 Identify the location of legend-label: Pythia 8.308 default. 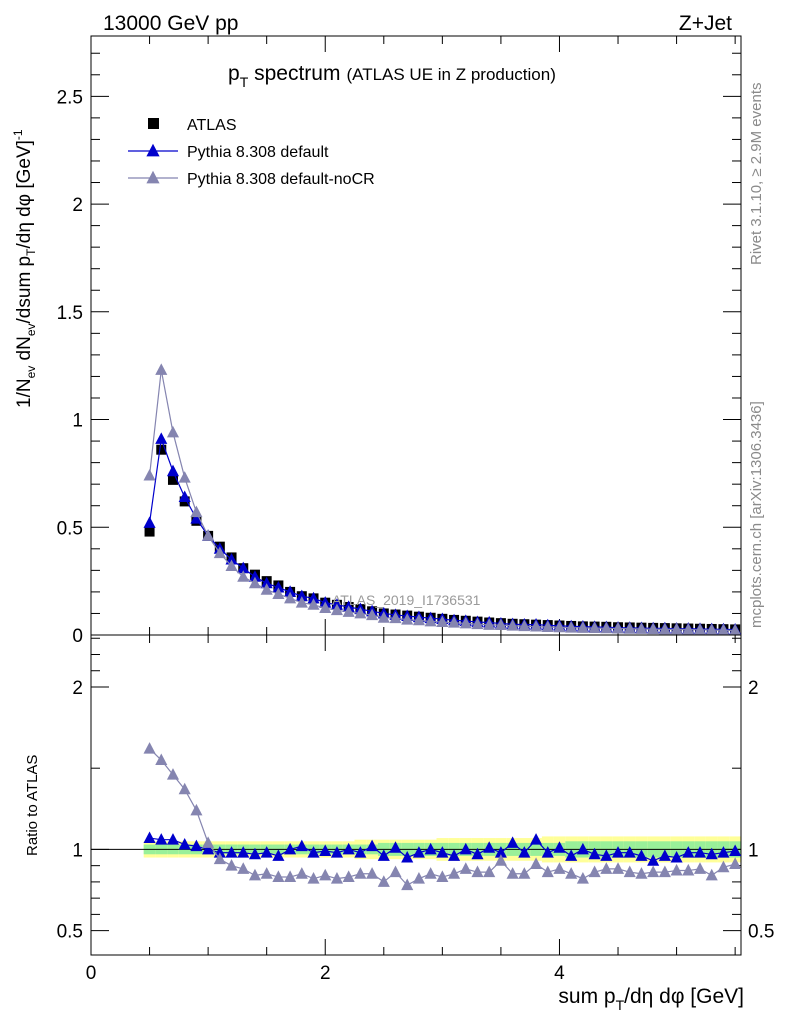
(258, 152).